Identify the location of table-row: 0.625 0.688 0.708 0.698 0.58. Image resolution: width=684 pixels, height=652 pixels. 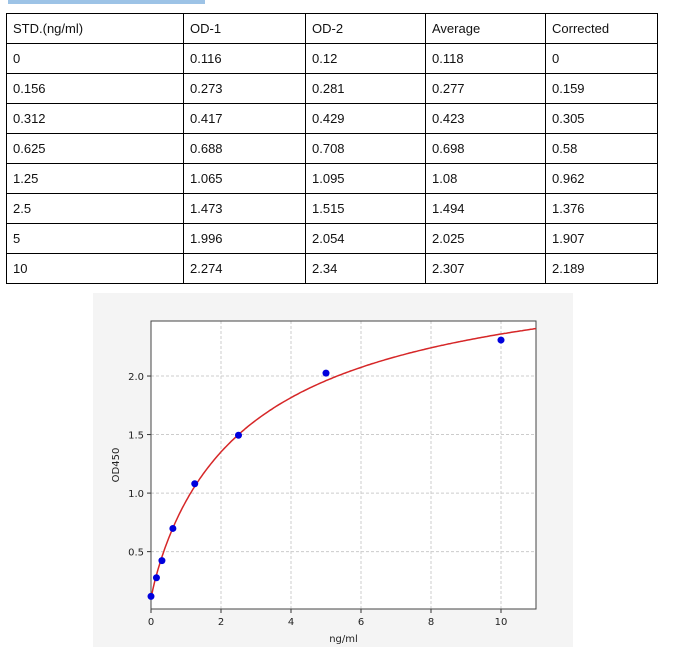
(332, 148).